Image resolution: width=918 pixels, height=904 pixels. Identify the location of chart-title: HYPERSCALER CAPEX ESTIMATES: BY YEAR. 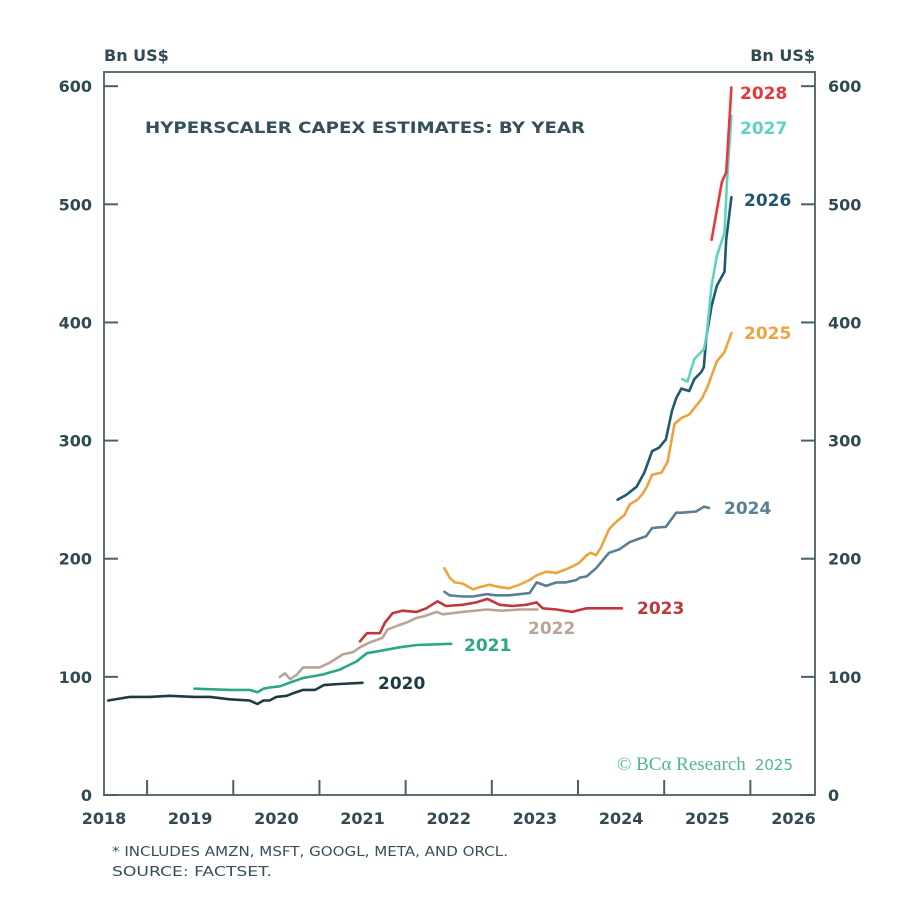
(365, 127).